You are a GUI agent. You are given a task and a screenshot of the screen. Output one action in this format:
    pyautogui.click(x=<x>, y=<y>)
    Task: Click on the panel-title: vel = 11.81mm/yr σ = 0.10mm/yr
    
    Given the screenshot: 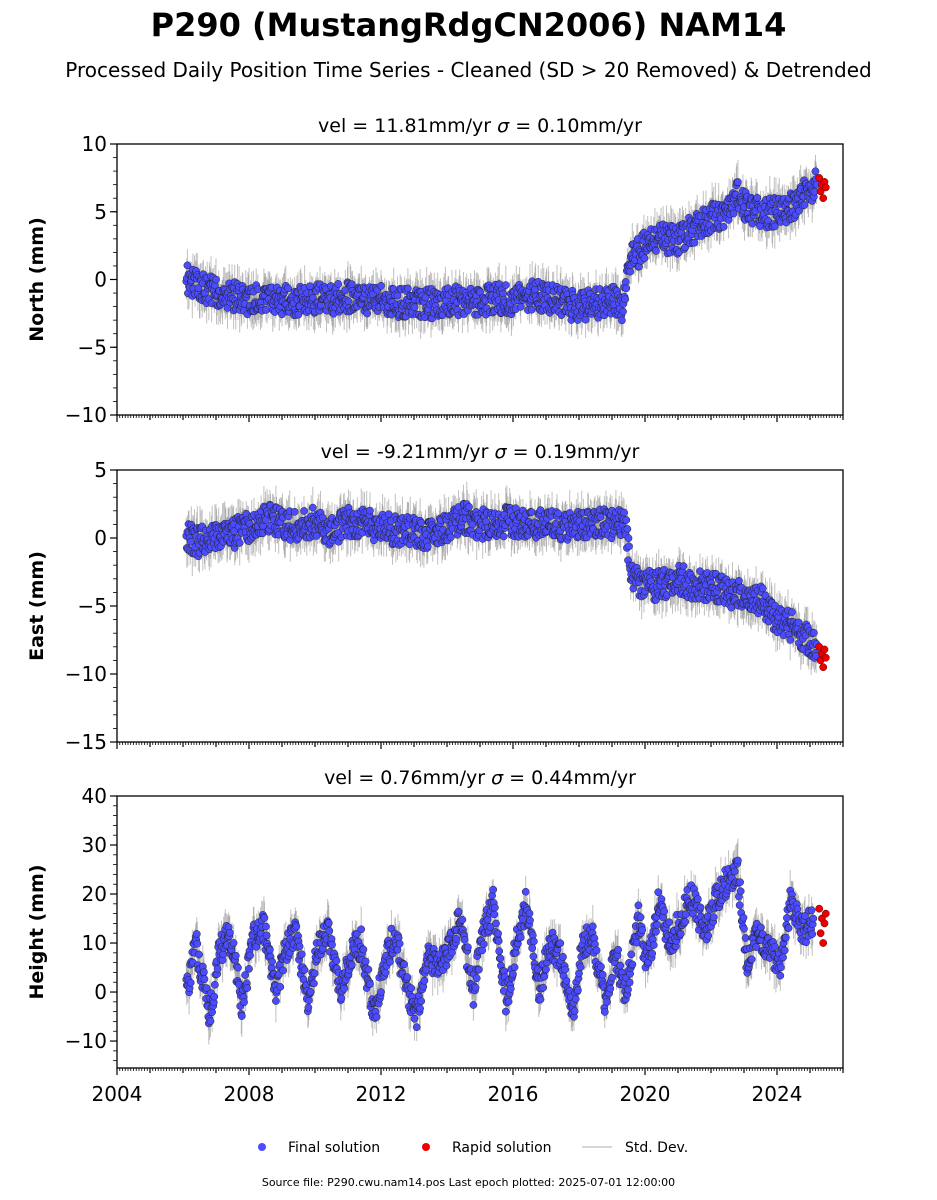 What is the action you would take?
    pyautogui.click(x=480, y=126)
    